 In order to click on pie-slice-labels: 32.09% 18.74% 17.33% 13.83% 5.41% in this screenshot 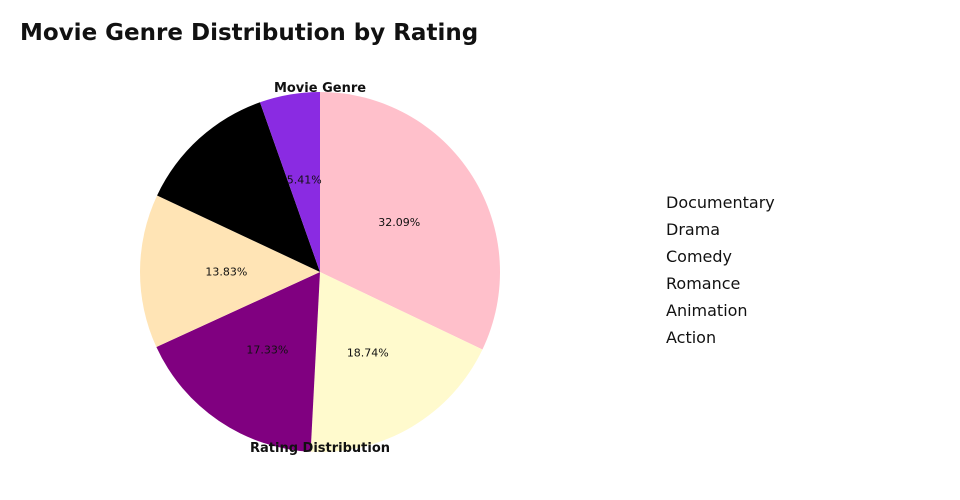, I will do `click(312, 267)`.